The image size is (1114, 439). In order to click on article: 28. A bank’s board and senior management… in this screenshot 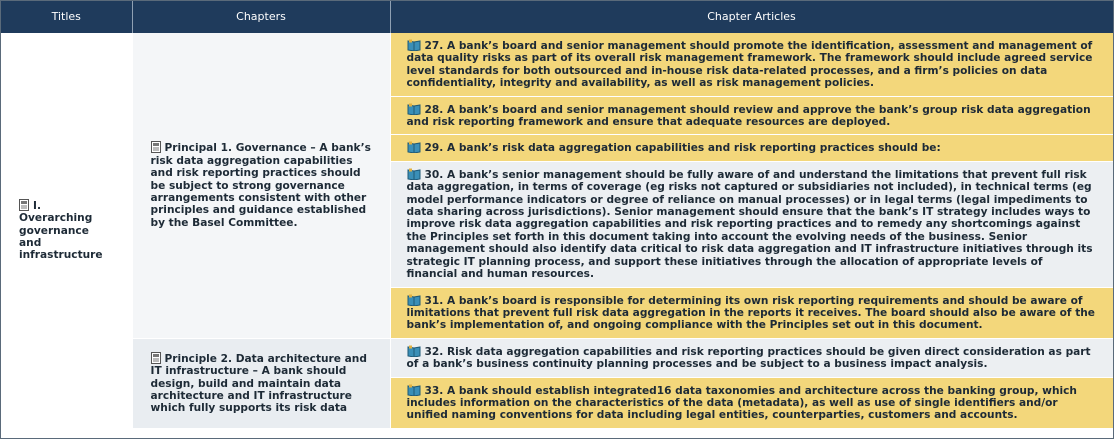, I will do `click(751, 116)`.